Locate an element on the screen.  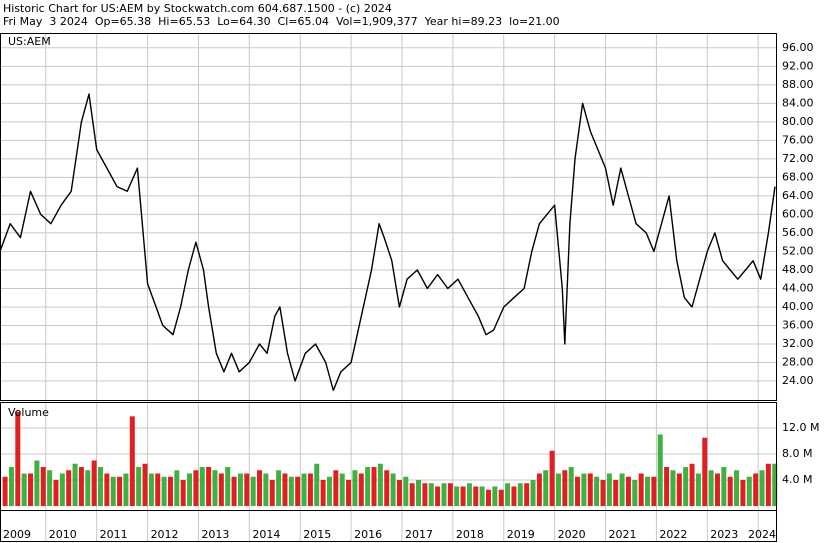
y-tick-label: 44.00 is located at coordinates (798, 287).